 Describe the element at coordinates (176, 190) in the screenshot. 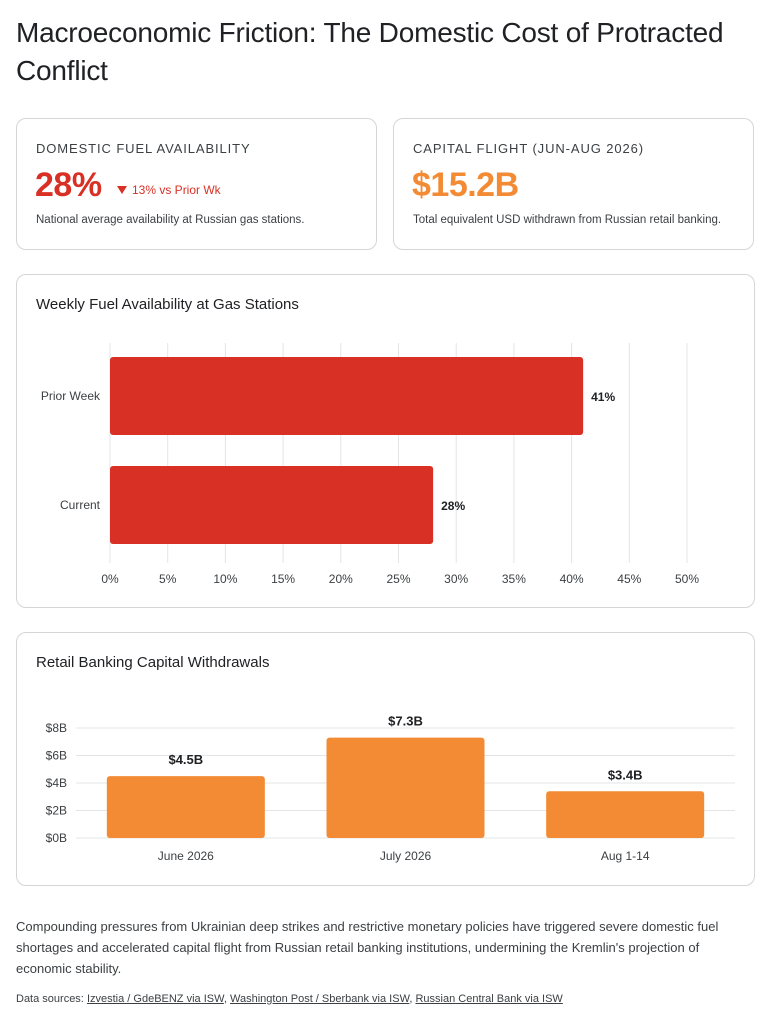

I see `fuel-kpi-delta-text: 13% vs Prior Wk` at that location.